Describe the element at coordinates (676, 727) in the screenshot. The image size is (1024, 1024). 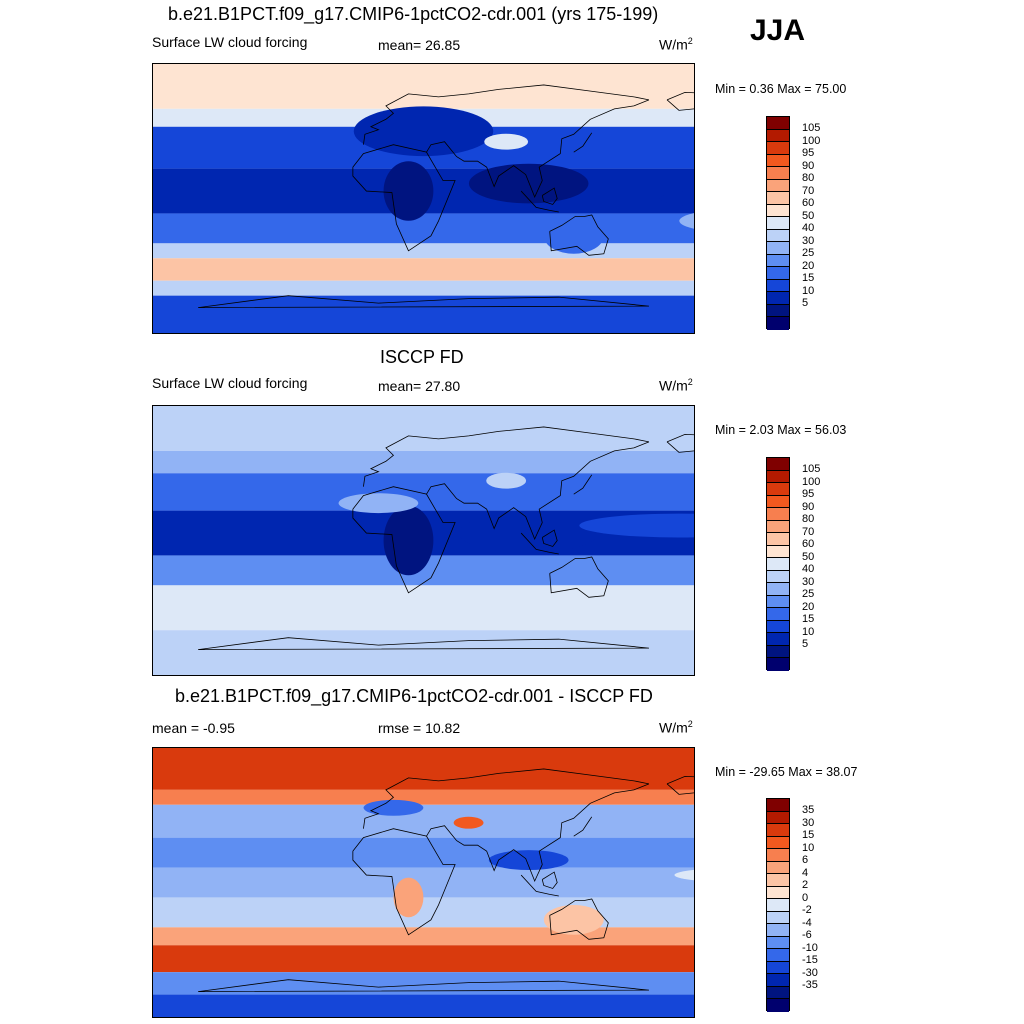
I see `panel3-units: W/m2` at that location.